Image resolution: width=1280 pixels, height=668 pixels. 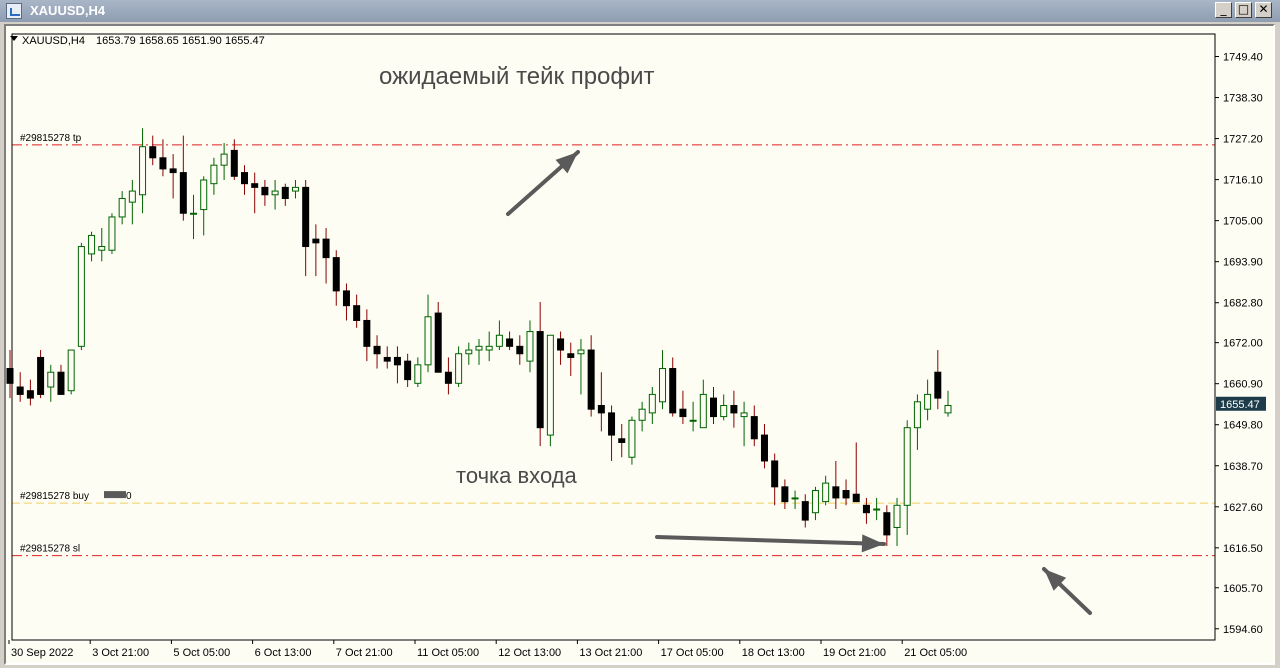 I want to click on price-tick-label: 1660.90, so click(x=1243, y=385).